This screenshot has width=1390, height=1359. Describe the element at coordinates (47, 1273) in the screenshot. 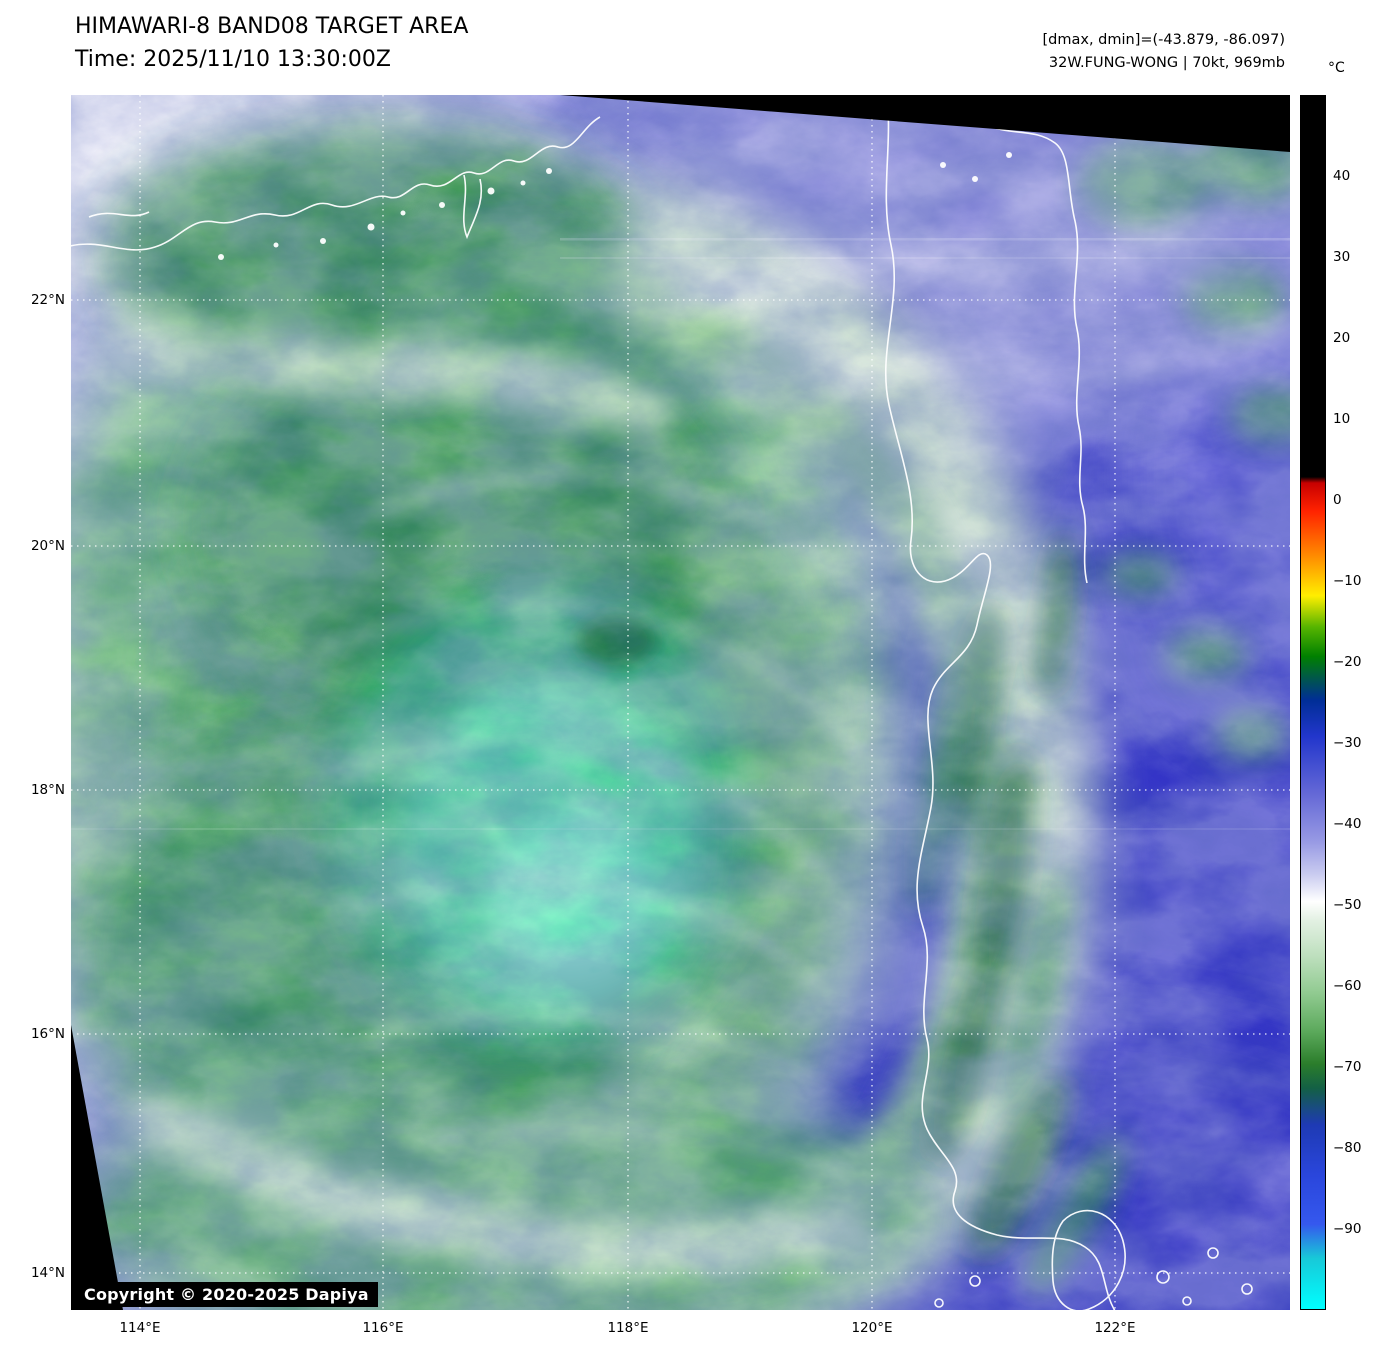

I see `lat-label: 14°N` at that location.